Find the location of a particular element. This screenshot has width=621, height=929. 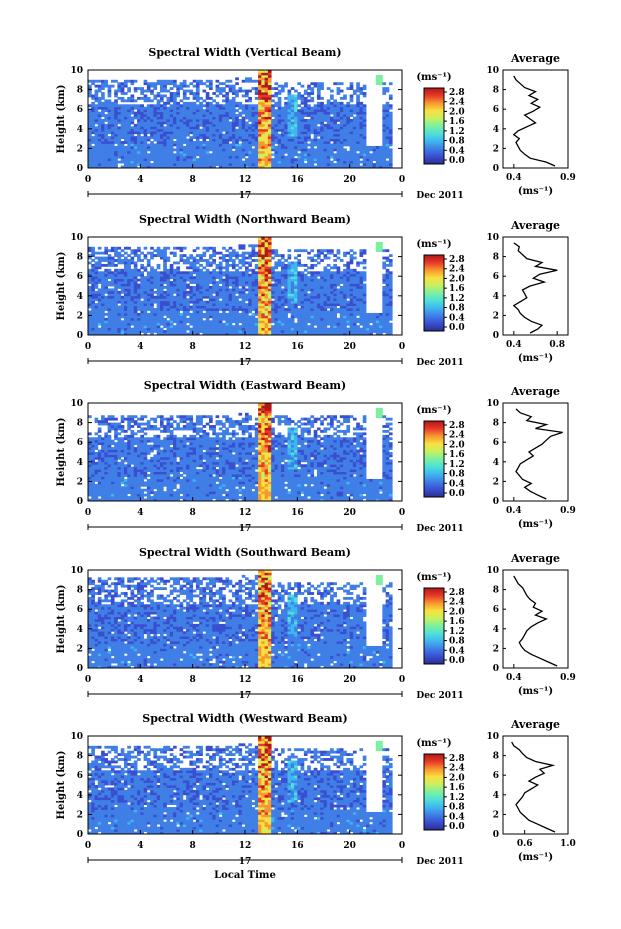

panel-title: Spectral Width (Vertical Beam) is located at coordinates (244, 52).